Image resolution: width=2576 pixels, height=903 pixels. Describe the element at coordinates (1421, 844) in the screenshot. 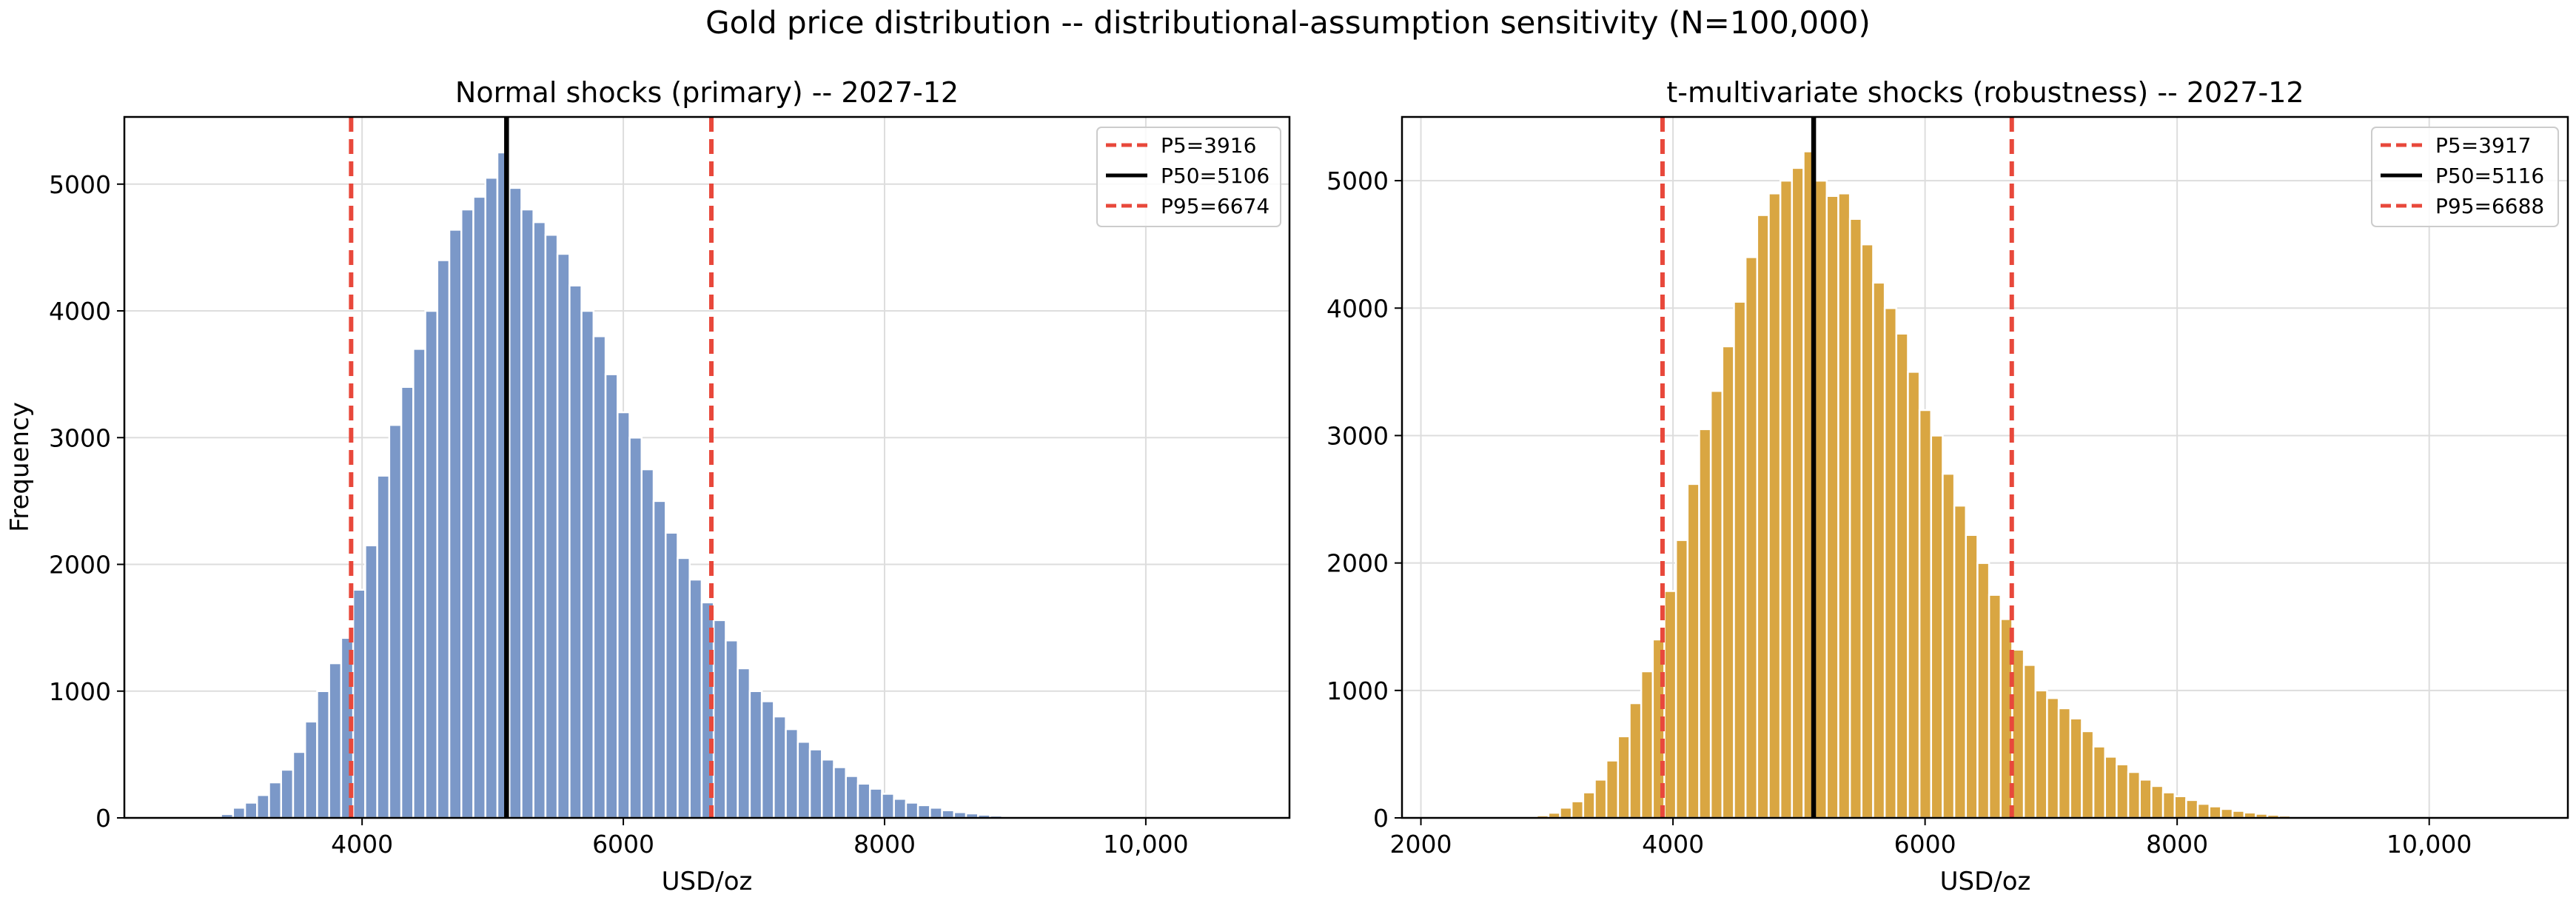

I see `x-tick-label: 2000` at that location.